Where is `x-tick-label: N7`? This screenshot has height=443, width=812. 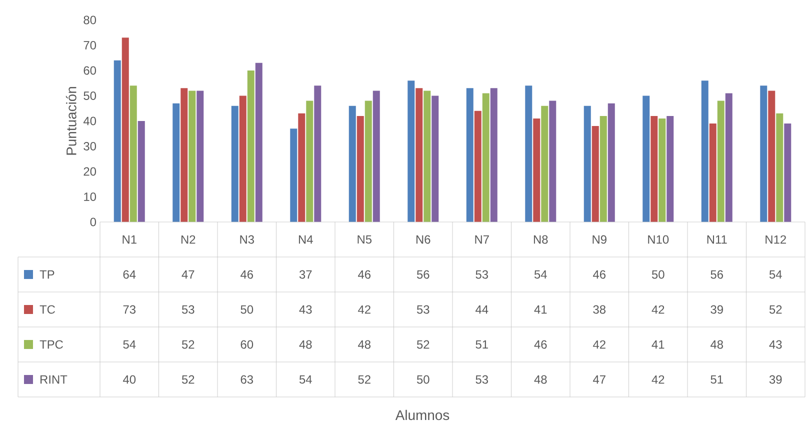 x-tick-label: N7 is located at coordinates (482, 239).